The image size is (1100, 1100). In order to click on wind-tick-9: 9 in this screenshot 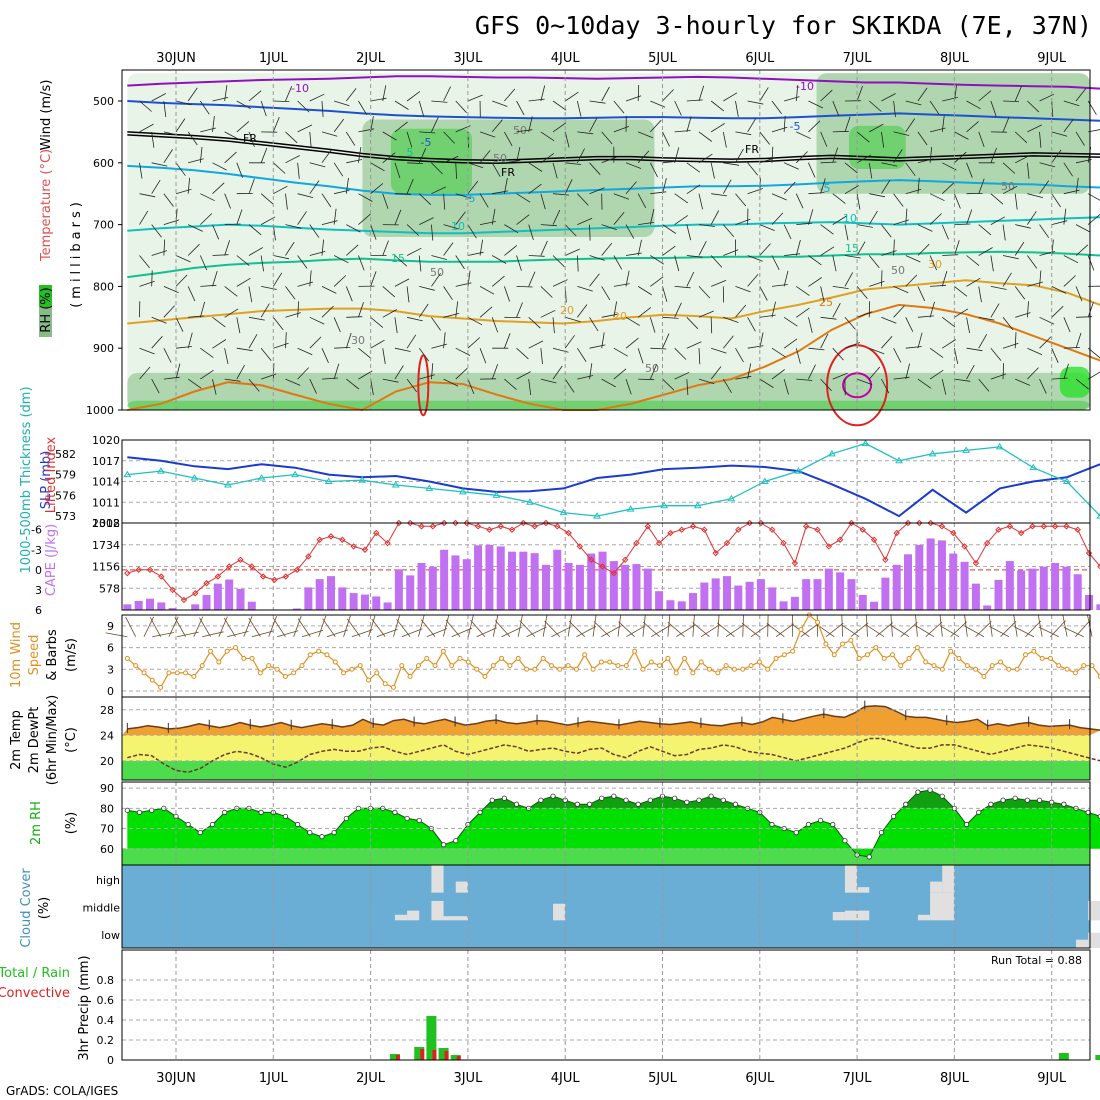, I will do `click(110, 626)`.